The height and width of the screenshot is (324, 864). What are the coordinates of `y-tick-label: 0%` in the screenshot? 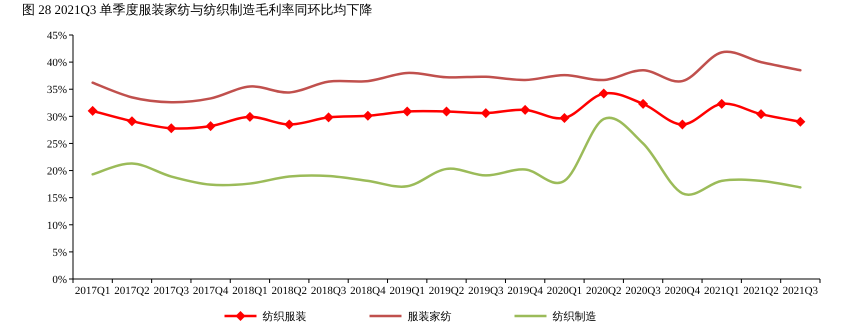 It's located at (59, 280).